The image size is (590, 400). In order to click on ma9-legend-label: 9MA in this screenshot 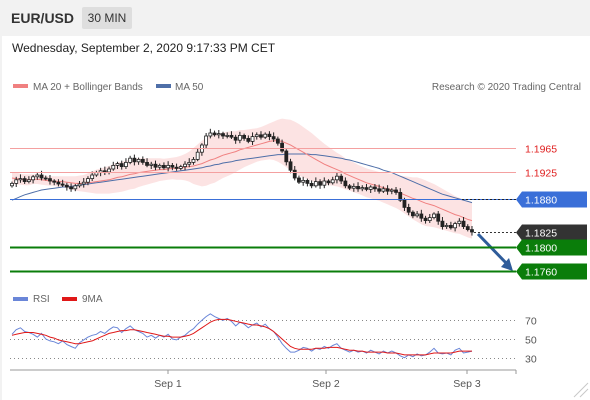, I will do `click(92, 299)`.